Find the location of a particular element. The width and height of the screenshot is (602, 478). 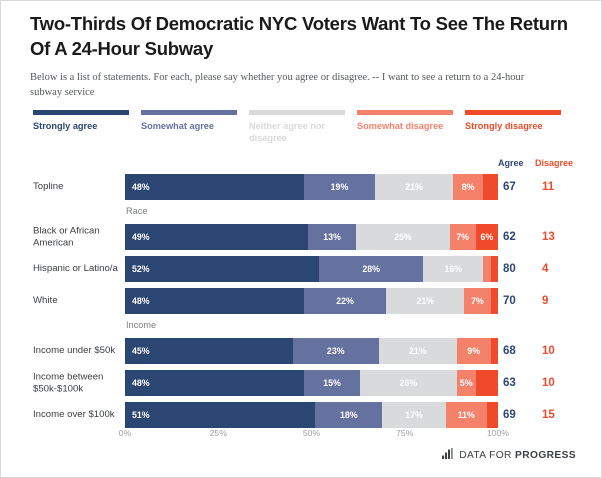

bar-segment: 52% is located at coordinates (222, 269).